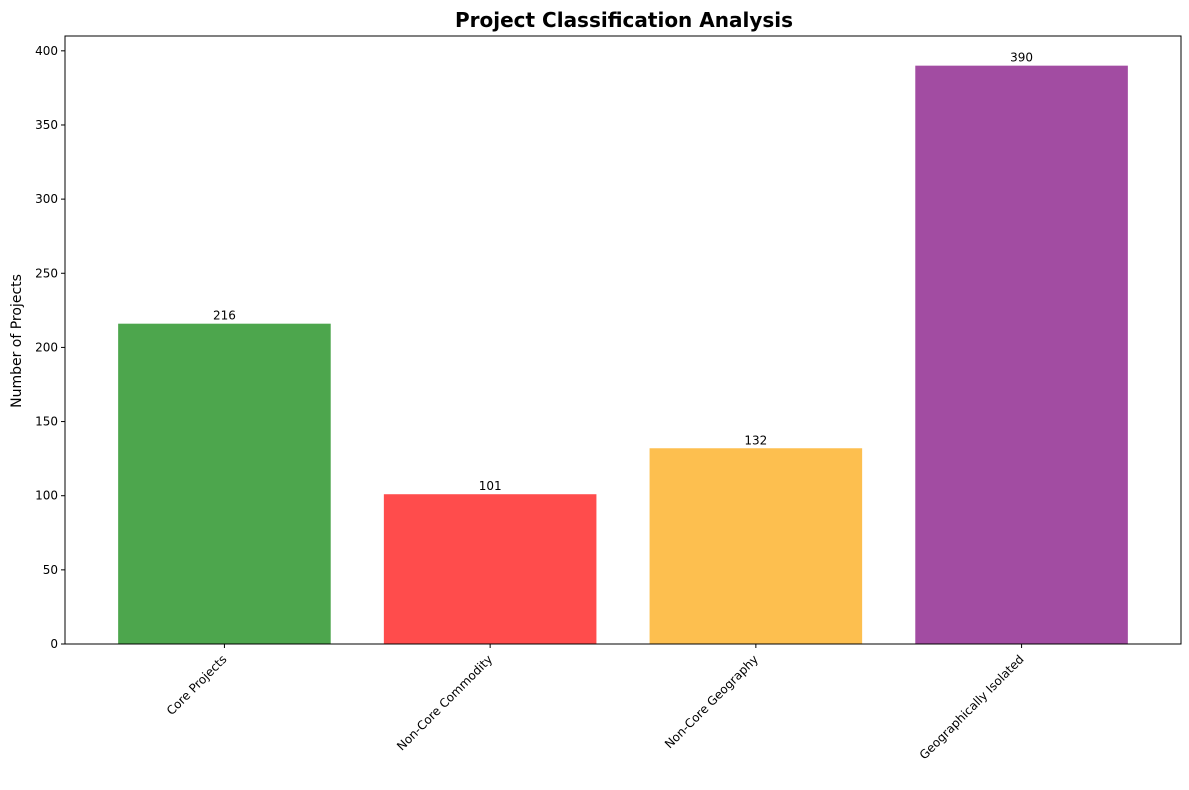 The image size is (1189, 790). What do you see at coordinates (490, 486) in the screenshot?
I see `bar-value-label: 101` at bounding box center [490, 486].